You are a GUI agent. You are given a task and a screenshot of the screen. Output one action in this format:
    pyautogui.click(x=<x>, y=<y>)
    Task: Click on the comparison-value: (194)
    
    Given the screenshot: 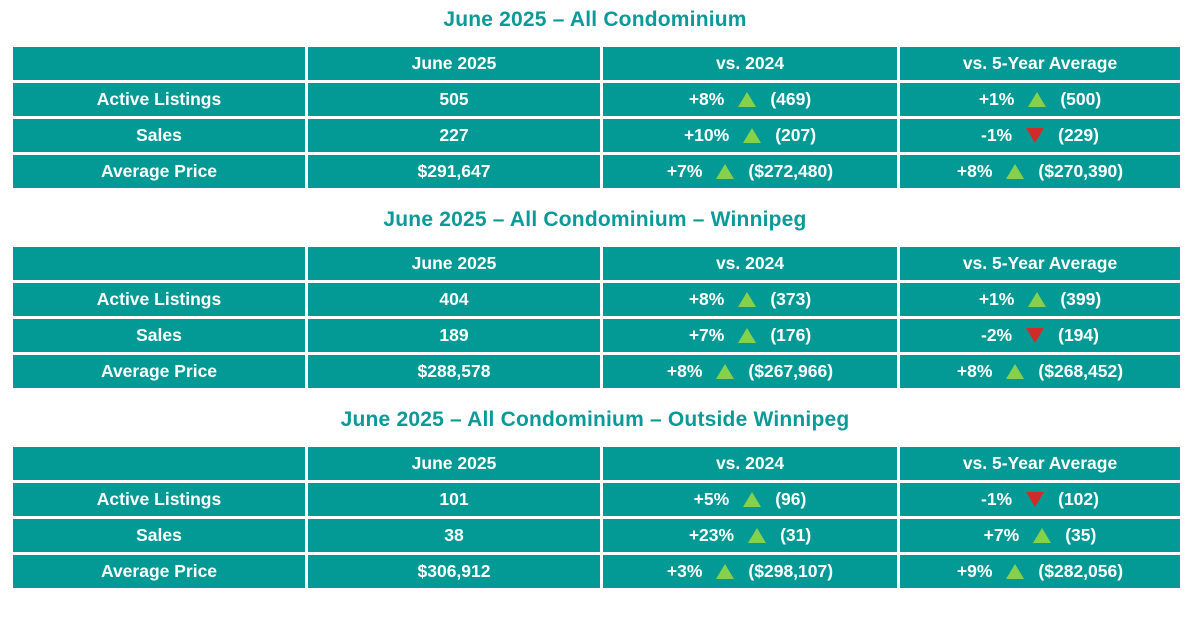 What is the action you would take?
    pyautogui.click(x=1078, y=335)
    